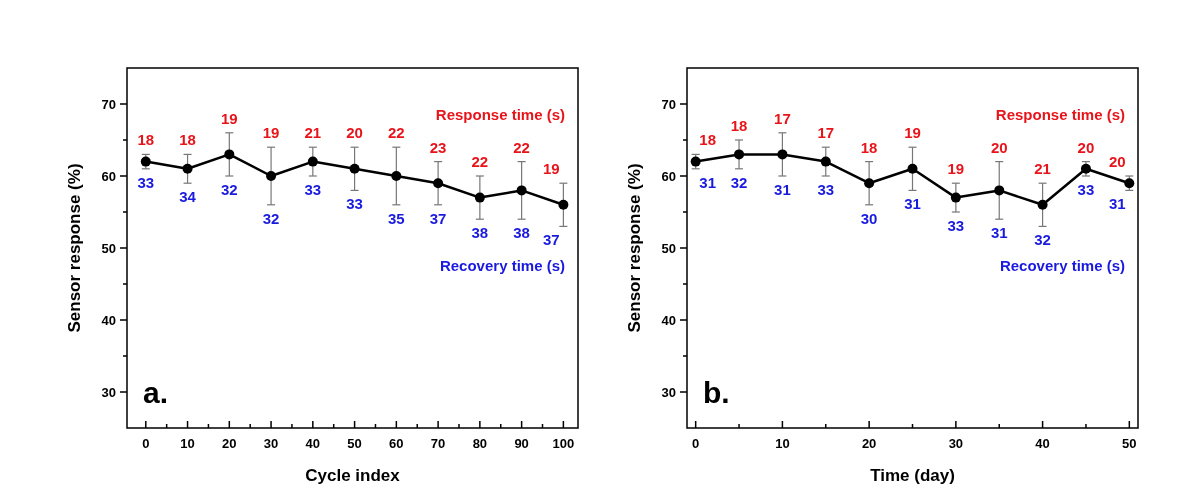  What do you see at coordinates (438, 443) in the screenshot?
I see `x-tick-label: 70` at bounding box center [438, 443].